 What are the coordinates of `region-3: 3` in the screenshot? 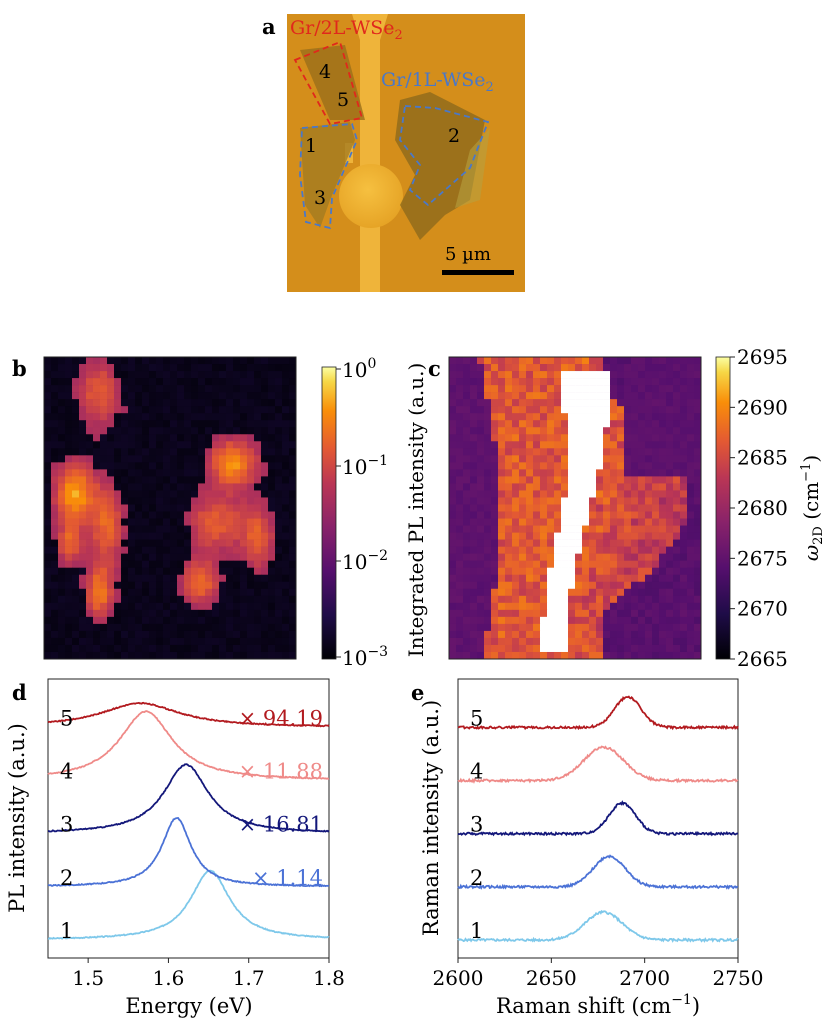 It's located at (320, 198).